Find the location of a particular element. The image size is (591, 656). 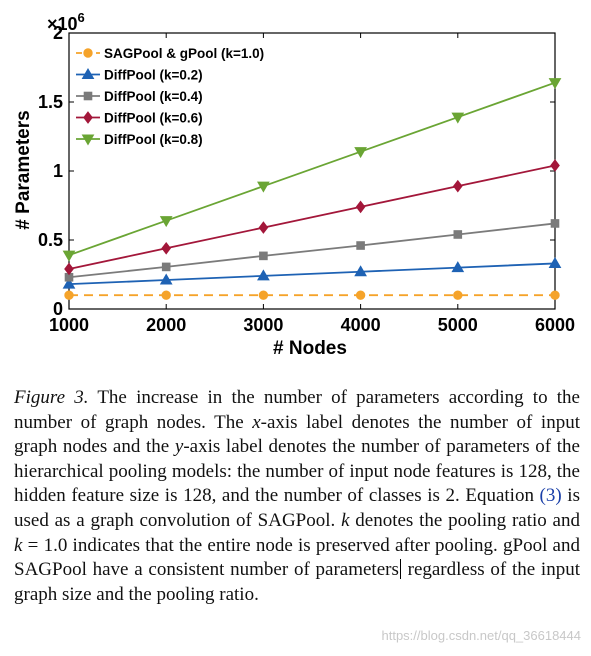

y-tick-label: 0 is located at coordinates (58, 309).